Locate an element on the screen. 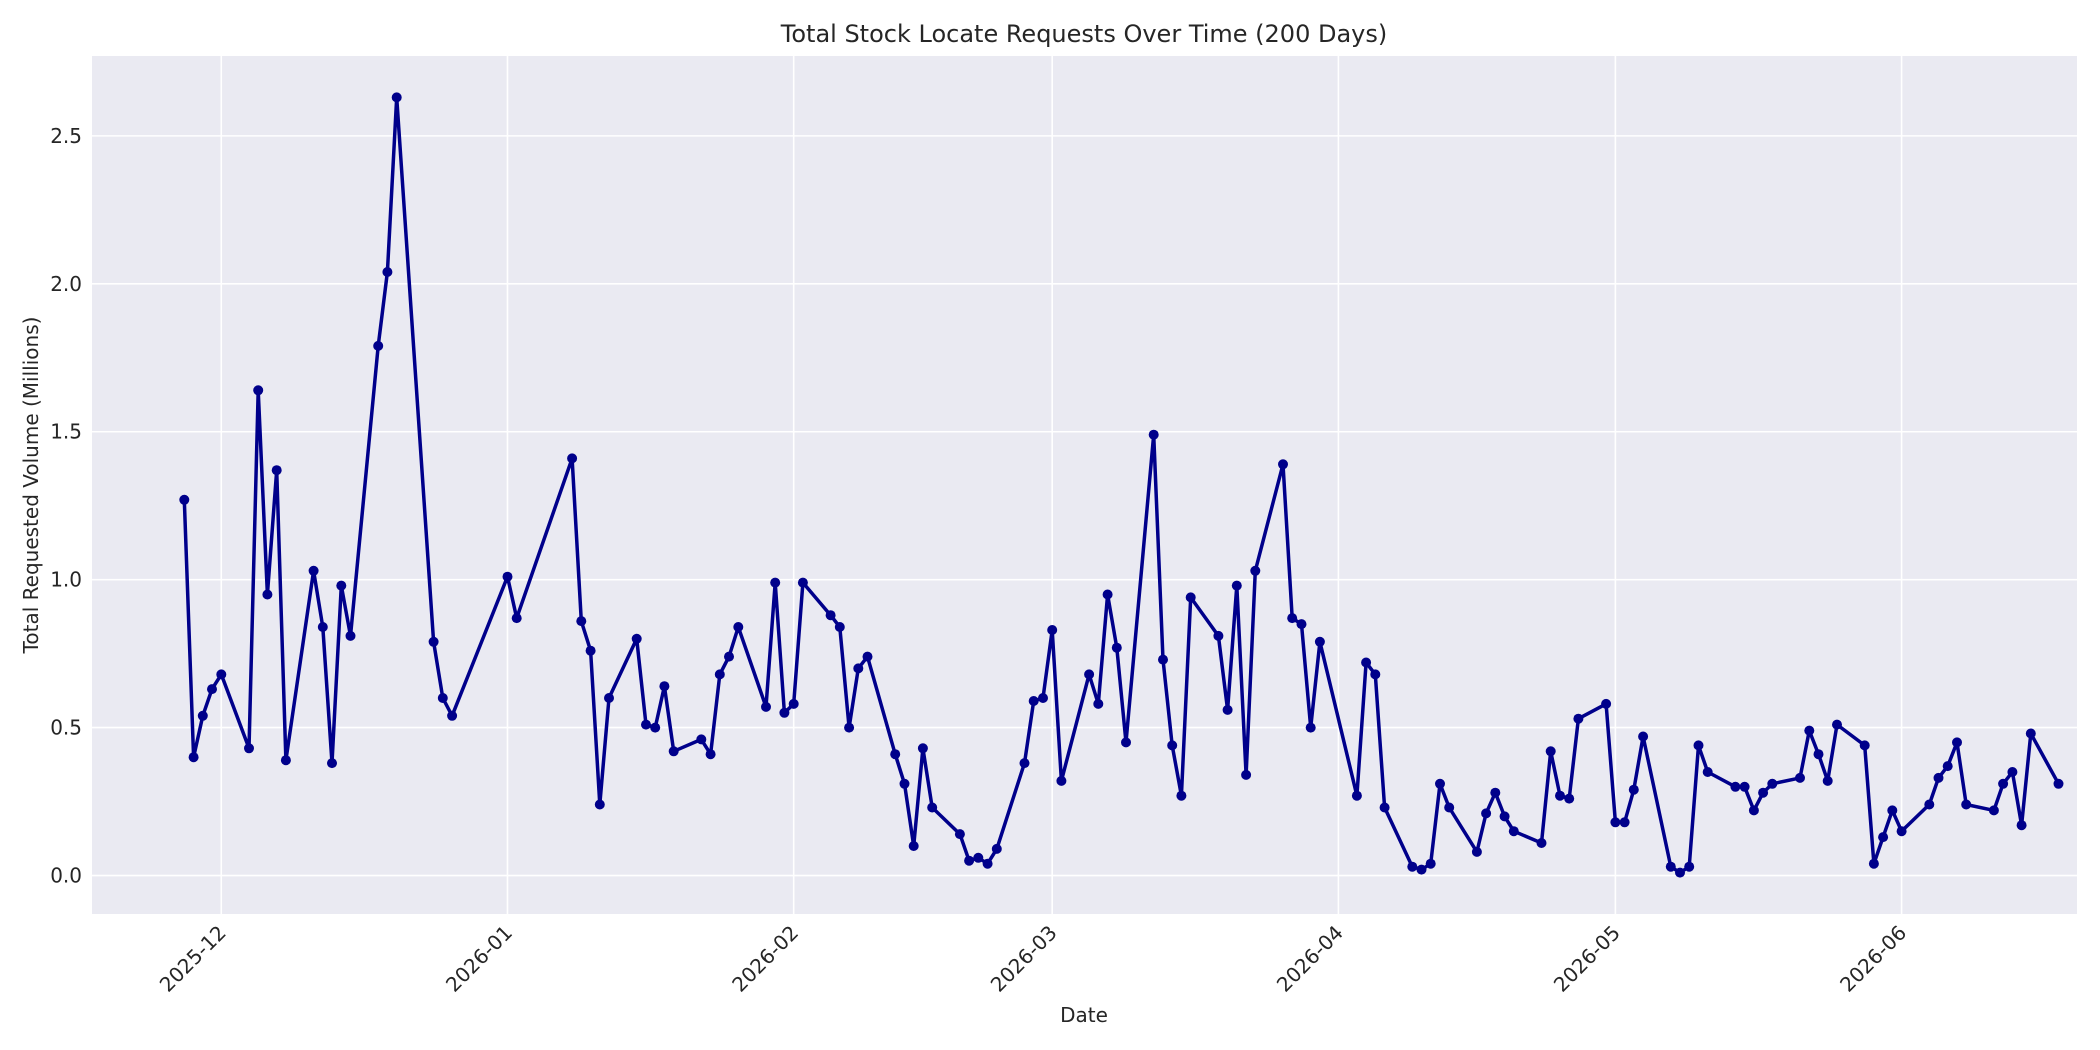  y-tick-label: 2.5 is located at coordinates (66, 136).